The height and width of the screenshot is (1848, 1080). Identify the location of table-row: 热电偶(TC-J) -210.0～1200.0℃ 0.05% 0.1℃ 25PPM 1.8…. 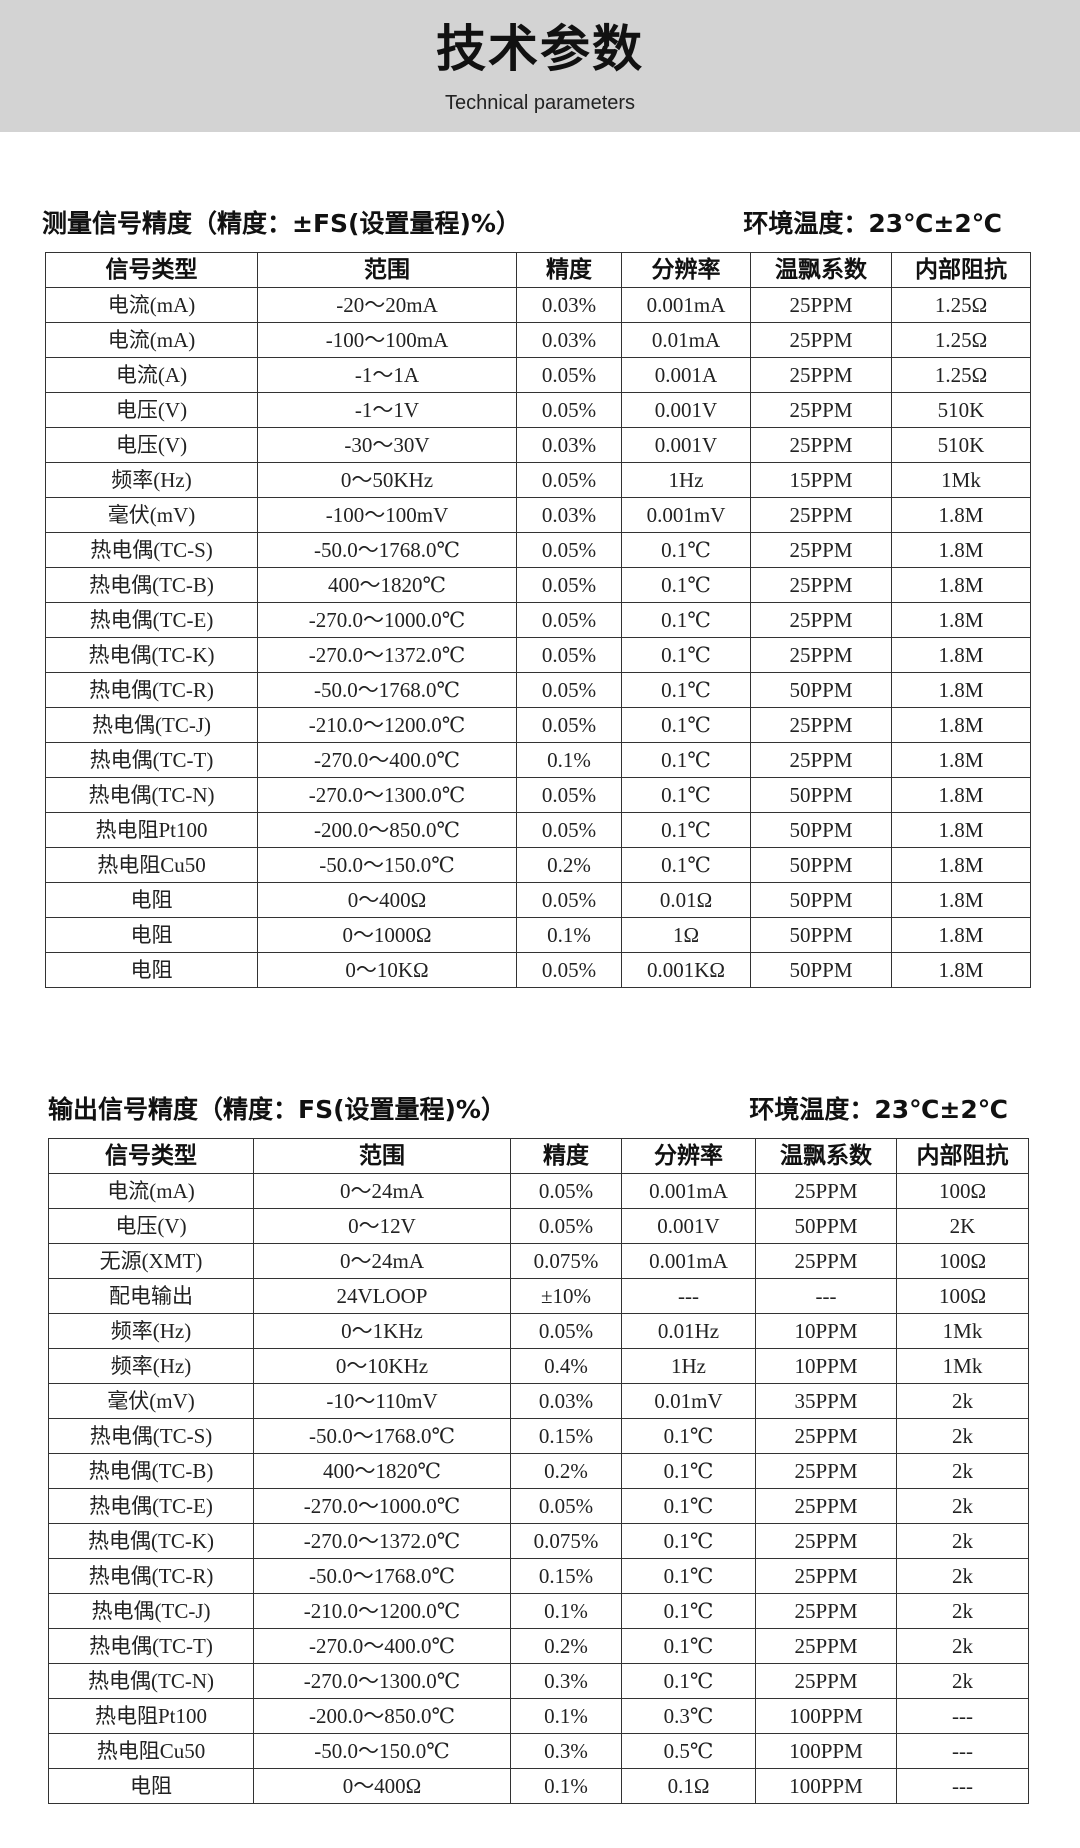
(538, 725).